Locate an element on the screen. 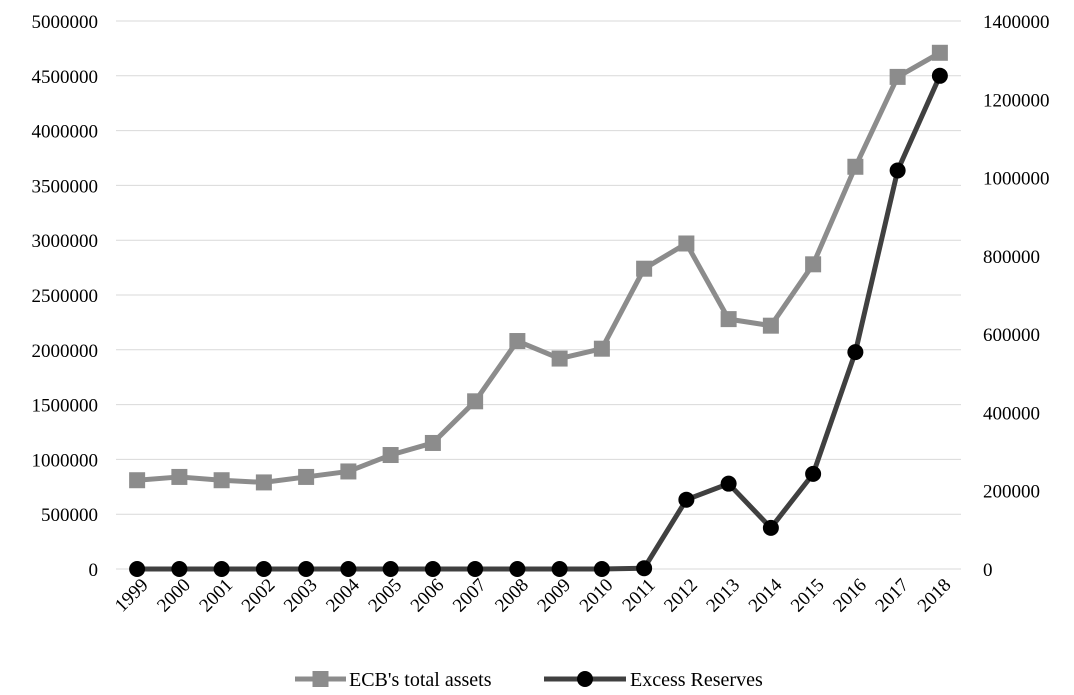  left-y-tick-label: 3000000 is located at coordinates (65, 241).